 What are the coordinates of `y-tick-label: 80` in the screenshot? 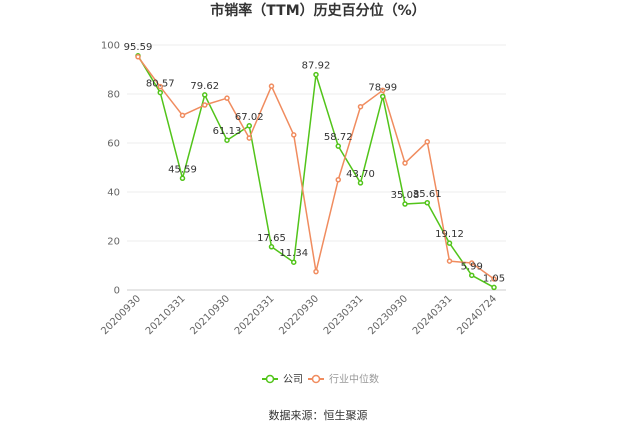 It's located at (113, 95).